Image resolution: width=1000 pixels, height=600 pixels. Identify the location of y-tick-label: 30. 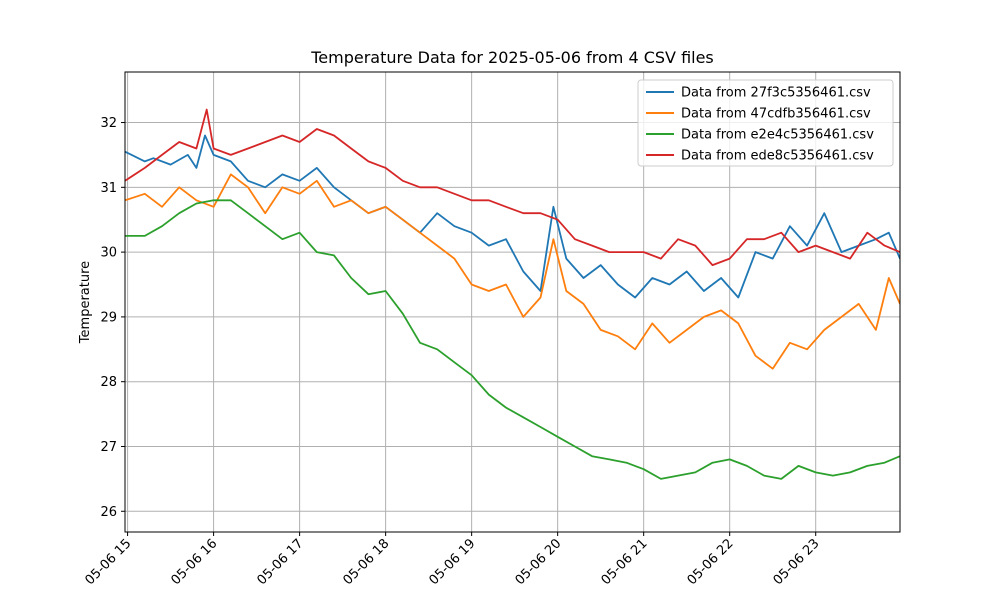
(108, 253).